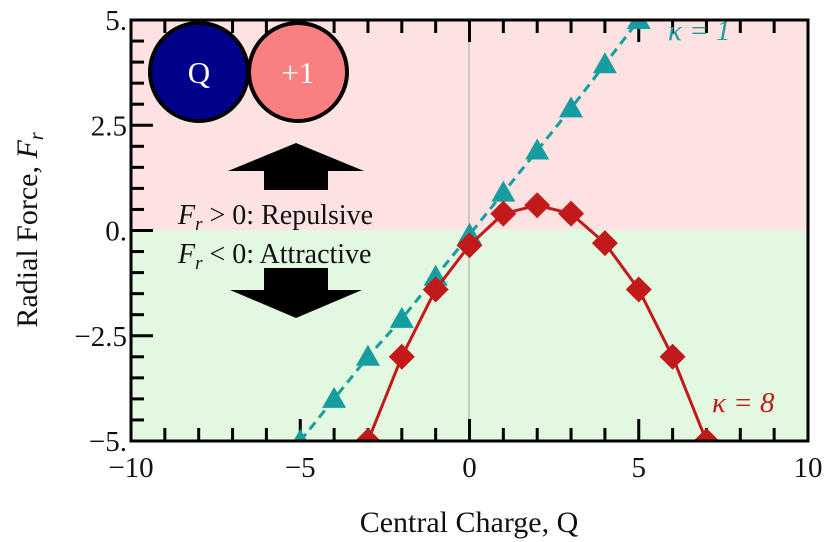 Image resolution: width=830 pixels, height=542 pixels. What do you see at coordinates (100, 337) in the screenshot?
I see `y-tick-label: −2.5` at bounding box center [100, 337].